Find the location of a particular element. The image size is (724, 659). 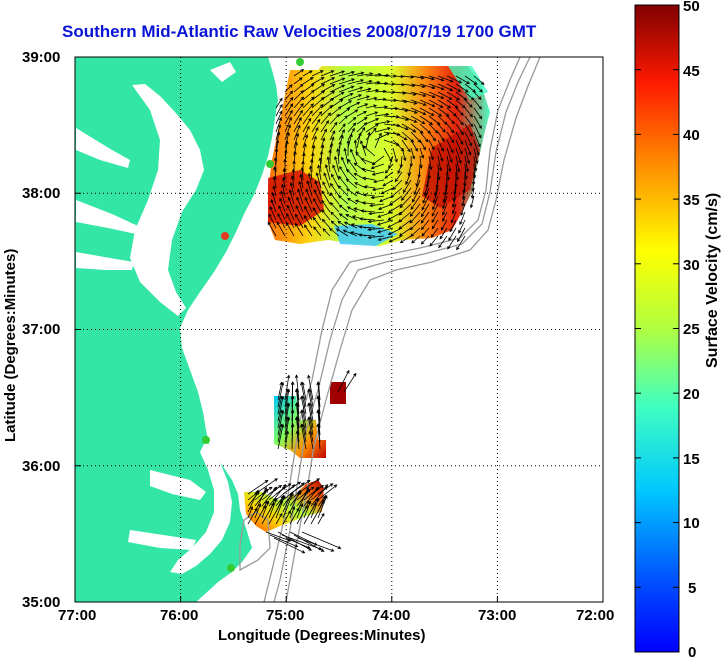

x-tick-label: 74:00 is located at coordinates (391, 615).